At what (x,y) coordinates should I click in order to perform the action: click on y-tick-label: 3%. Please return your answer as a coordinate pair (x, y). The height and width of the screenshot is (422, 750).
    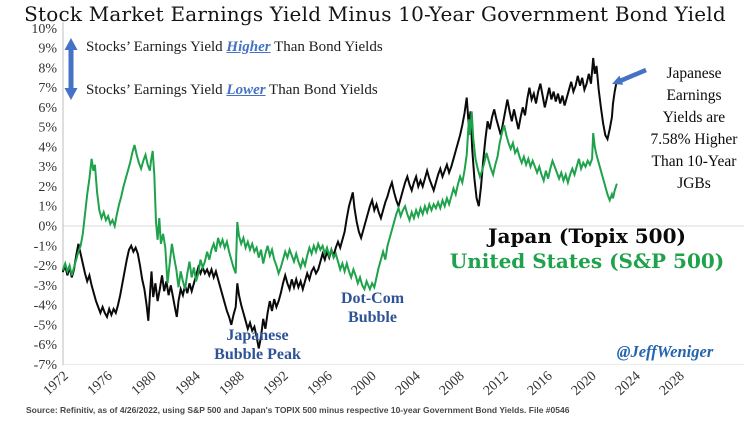
    Looking at the image, I should click on (47, 167).